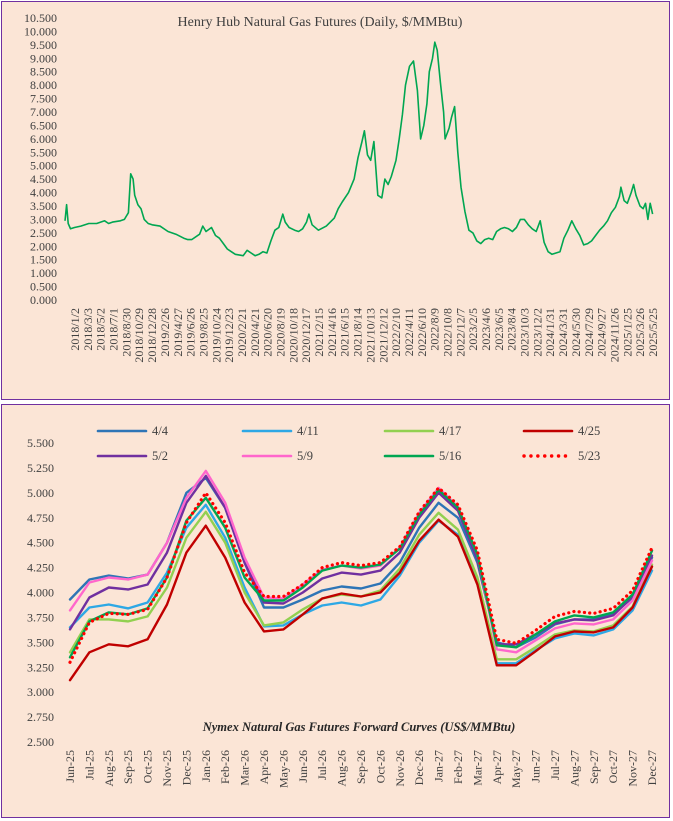 The image size is (673, 821). I want to click on x-tick-label: Apr-27, so click(497, 767).